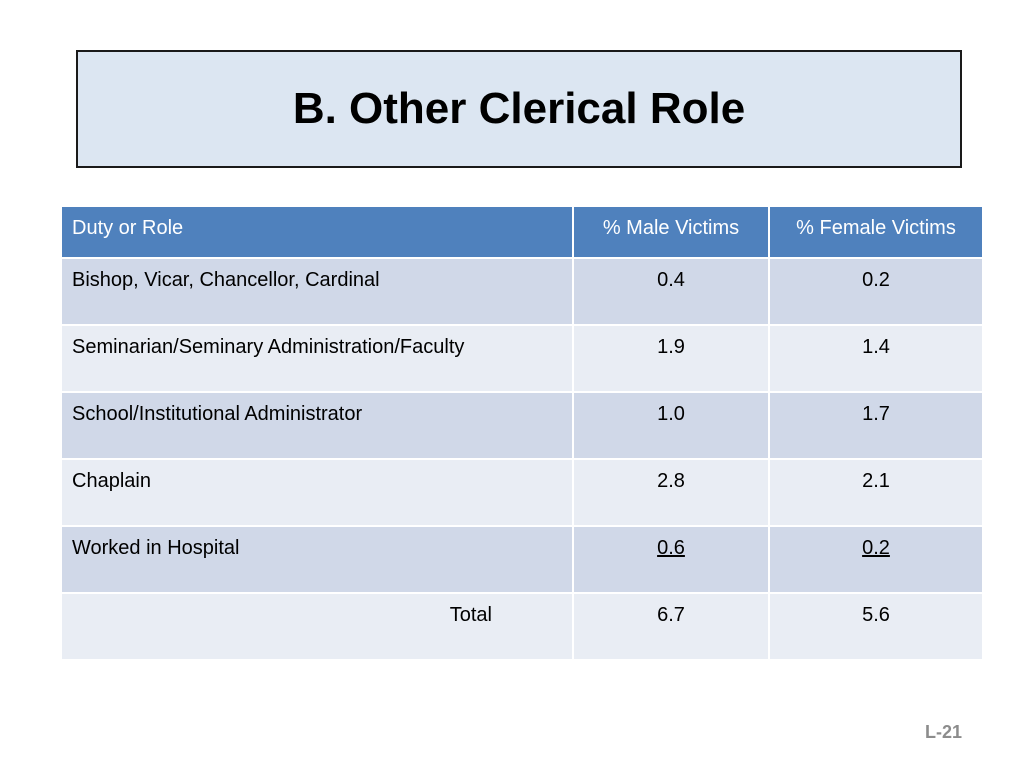 This screenshot has width=1024, height=768. I want to click on table-row: Chaplain 2.8 2.1, so click(522, 492).